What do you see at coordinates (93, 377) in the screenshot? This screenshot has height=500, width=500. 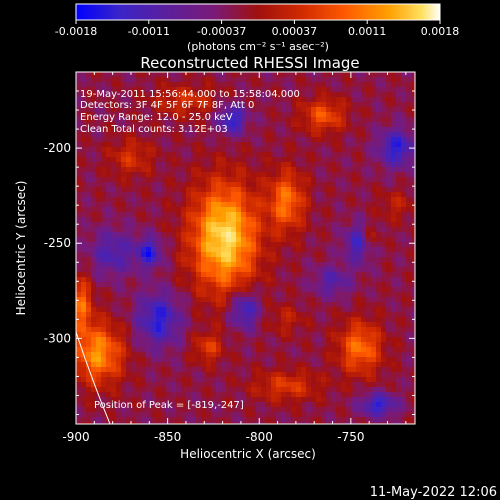 I see `limb-line` at bounding box center [93, 377].